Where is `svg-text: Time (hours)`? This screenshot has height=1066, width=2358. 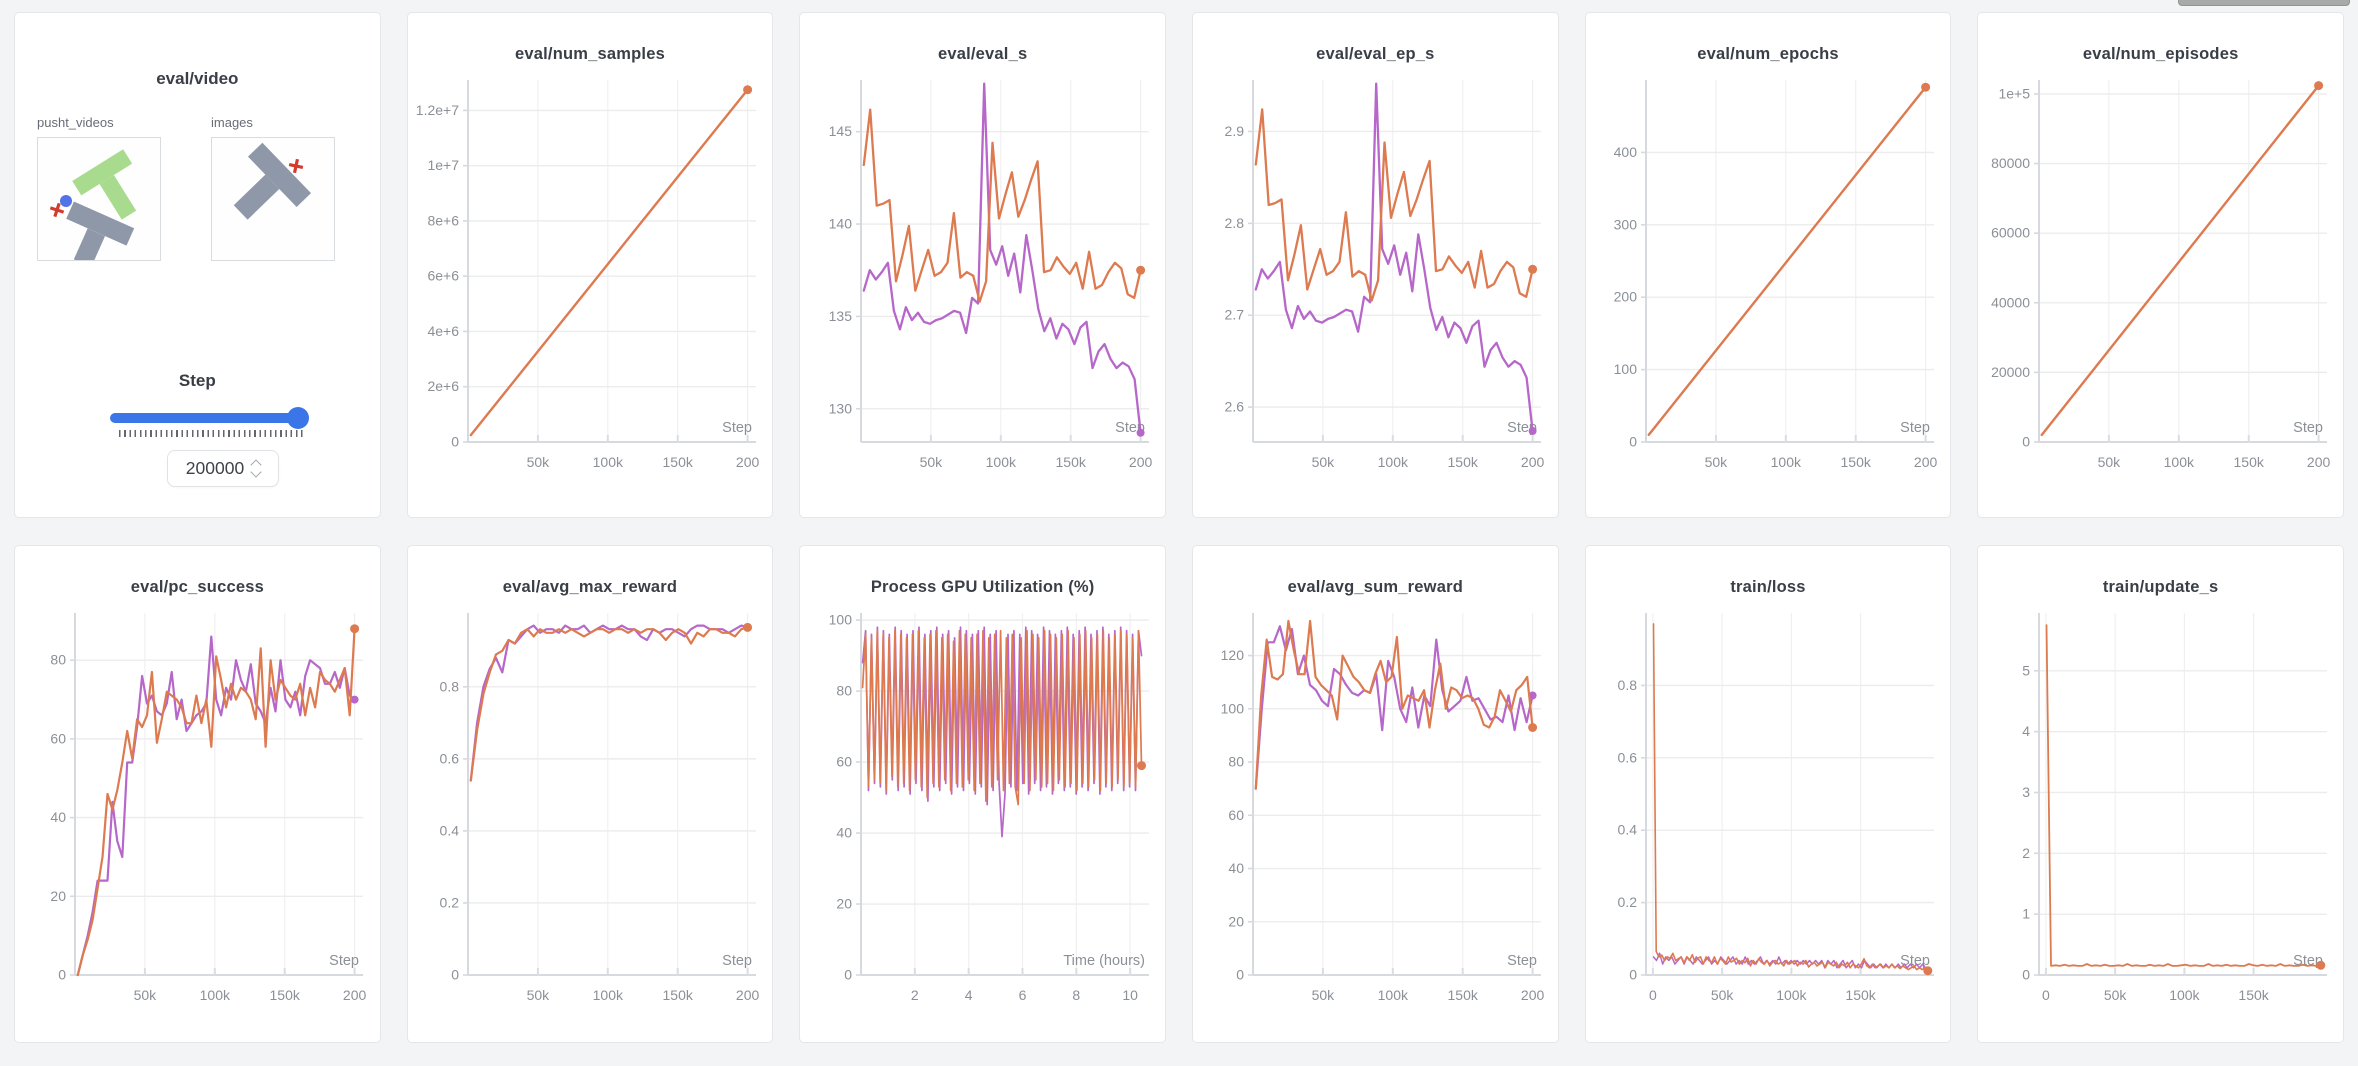 svg-text: Time (hours) is located at coordinates (1104, 961).